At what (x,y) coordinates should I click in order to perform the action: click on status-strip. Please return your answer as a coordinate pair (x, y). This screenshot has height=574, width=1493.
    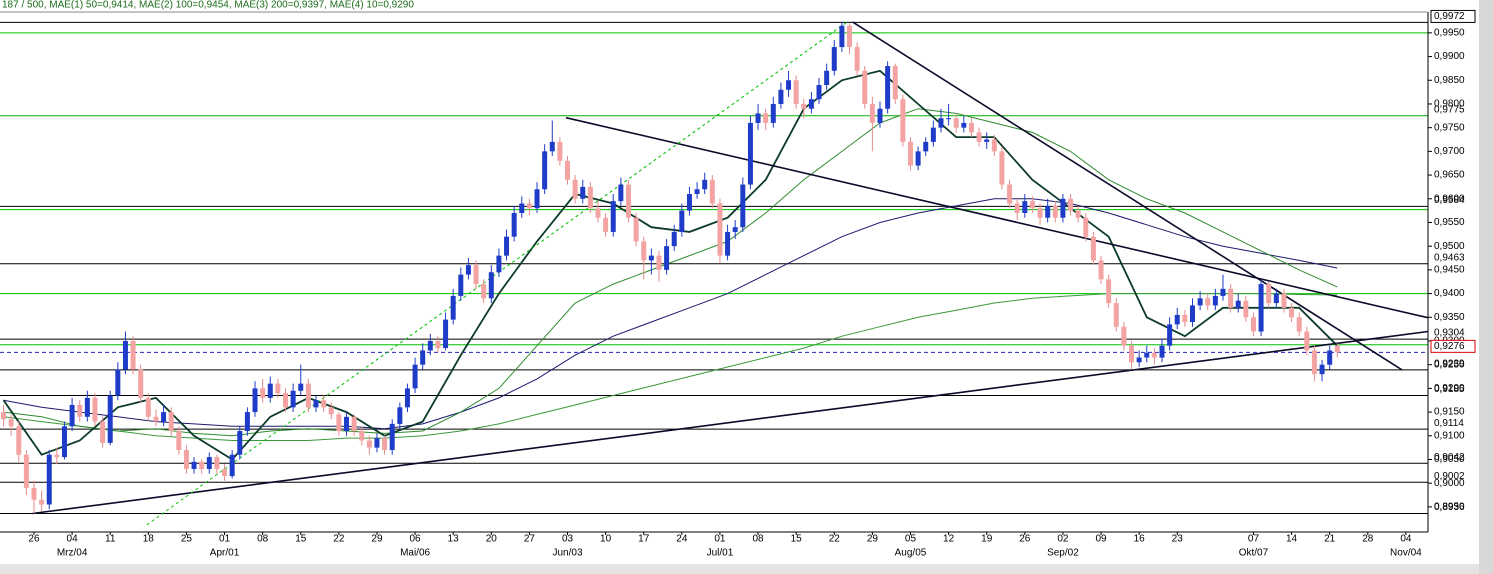
    Looking at the image, I should click on (739, 569).